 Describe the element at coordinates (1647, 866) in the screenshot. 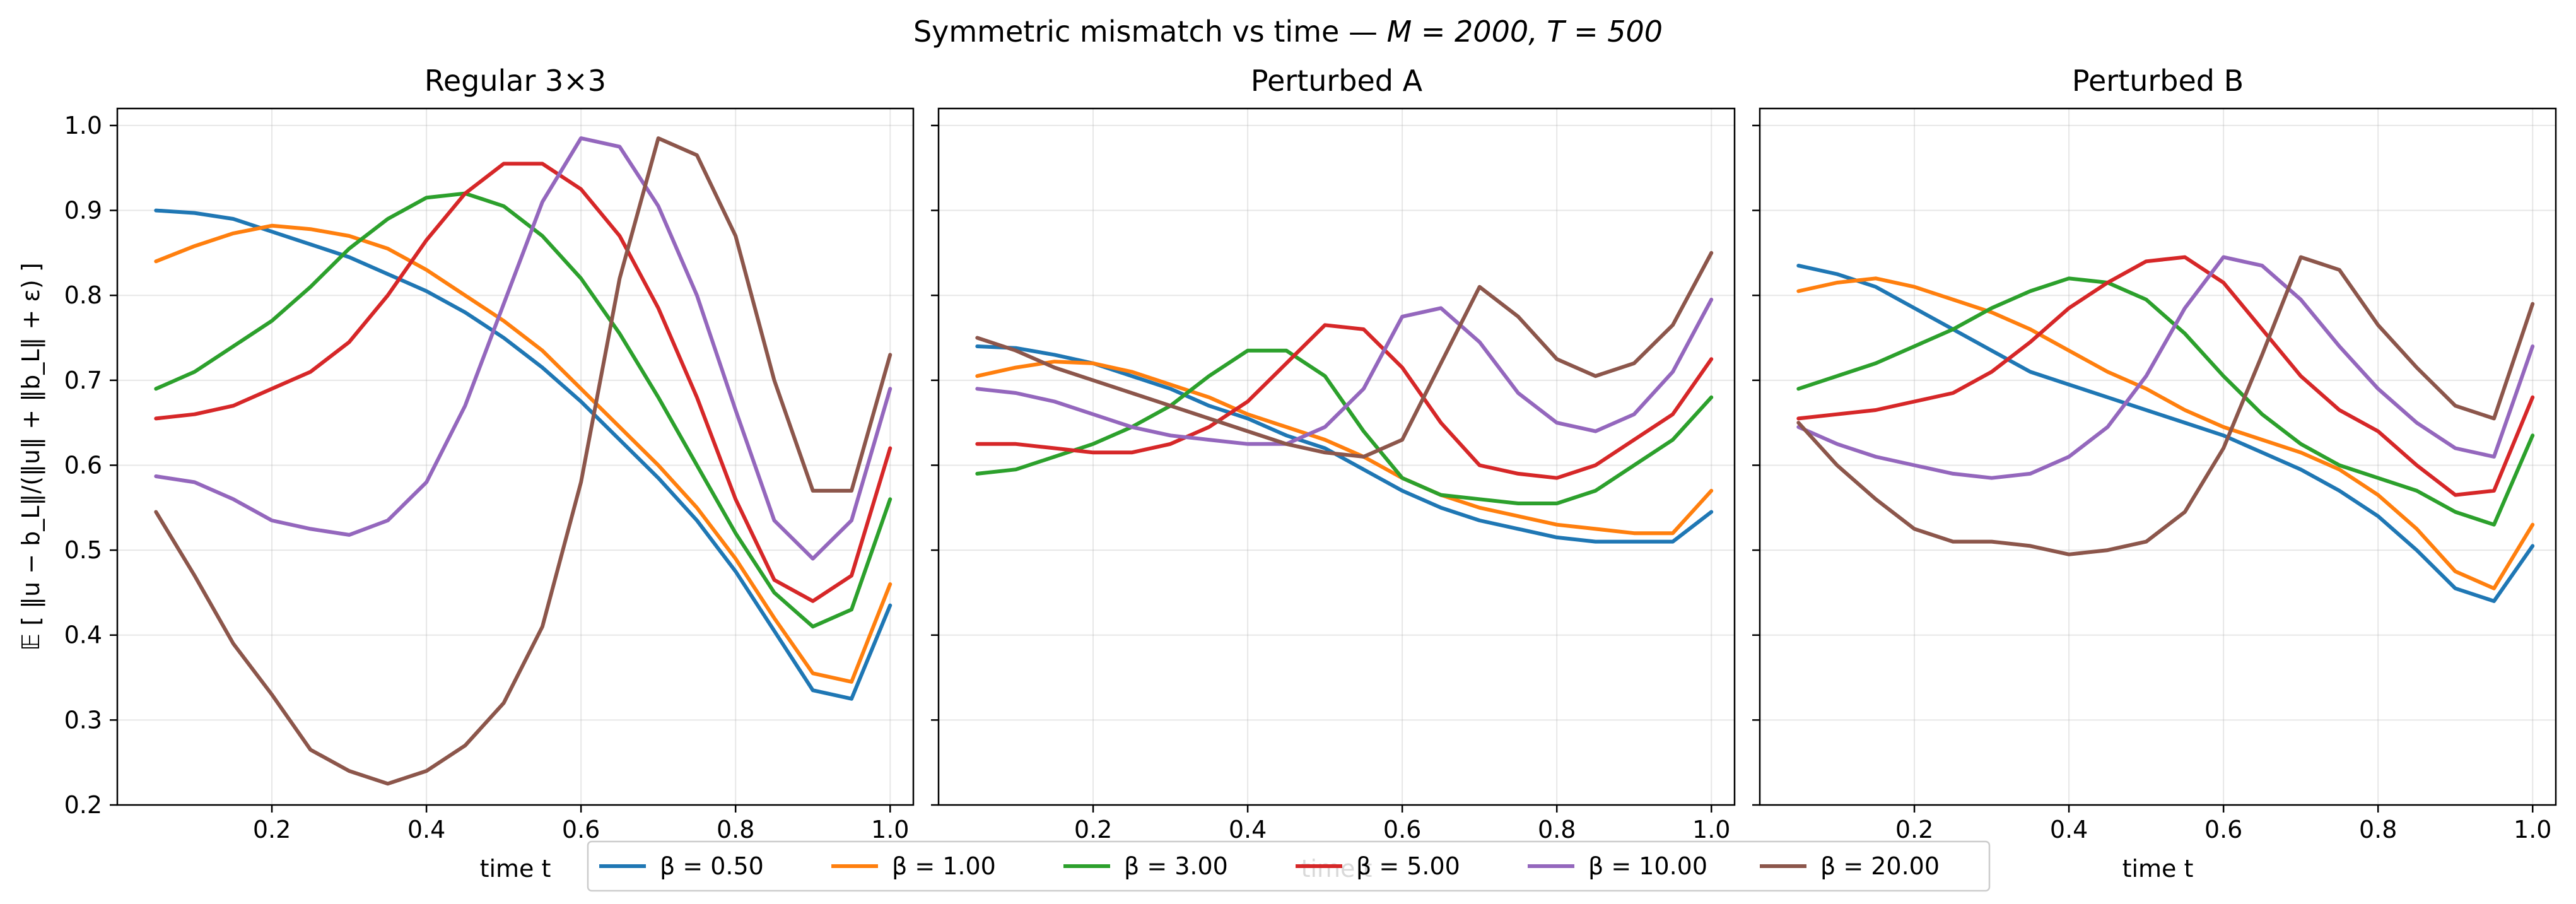

I see `legend-entry: β = 10.00` at that location.